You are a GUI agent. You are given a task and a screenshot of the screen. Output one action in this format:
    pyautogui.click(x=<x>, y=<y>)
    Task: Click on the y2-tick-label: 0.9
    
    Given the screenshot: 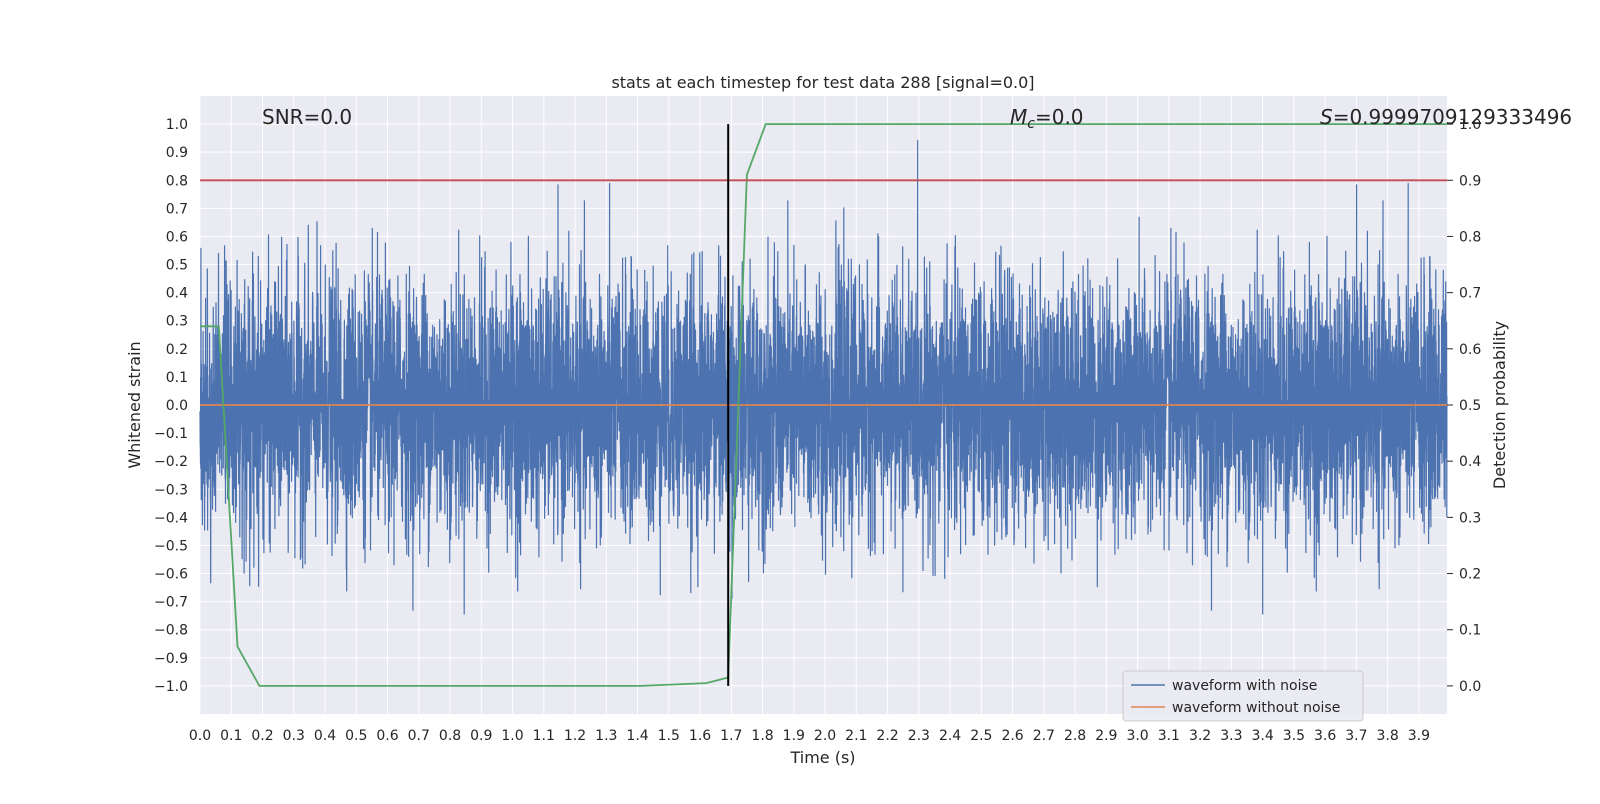 What is the action you would take?
    pyautogui.click(x=1470, y=181)
    